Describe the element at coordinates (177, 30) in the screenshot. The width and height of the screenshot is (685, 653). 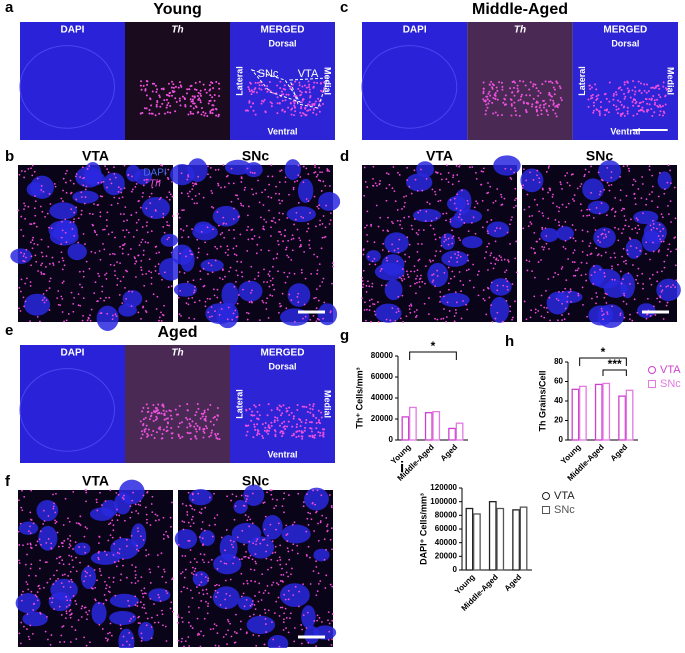
I see `channel-label: Th` at that location.